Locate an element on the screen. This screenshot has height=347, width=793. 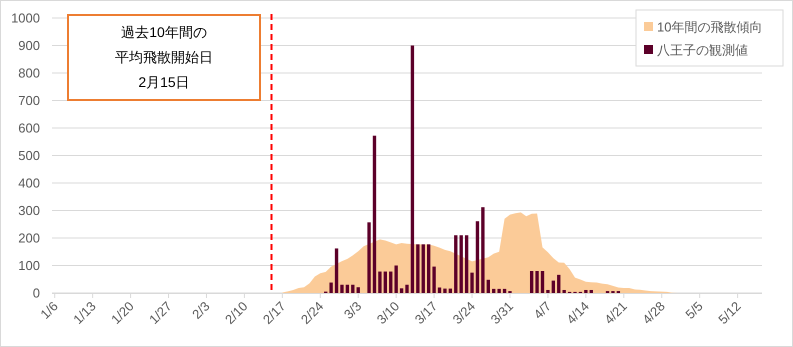
y-tick-label: 1000 is located at coordinates (25, 18).